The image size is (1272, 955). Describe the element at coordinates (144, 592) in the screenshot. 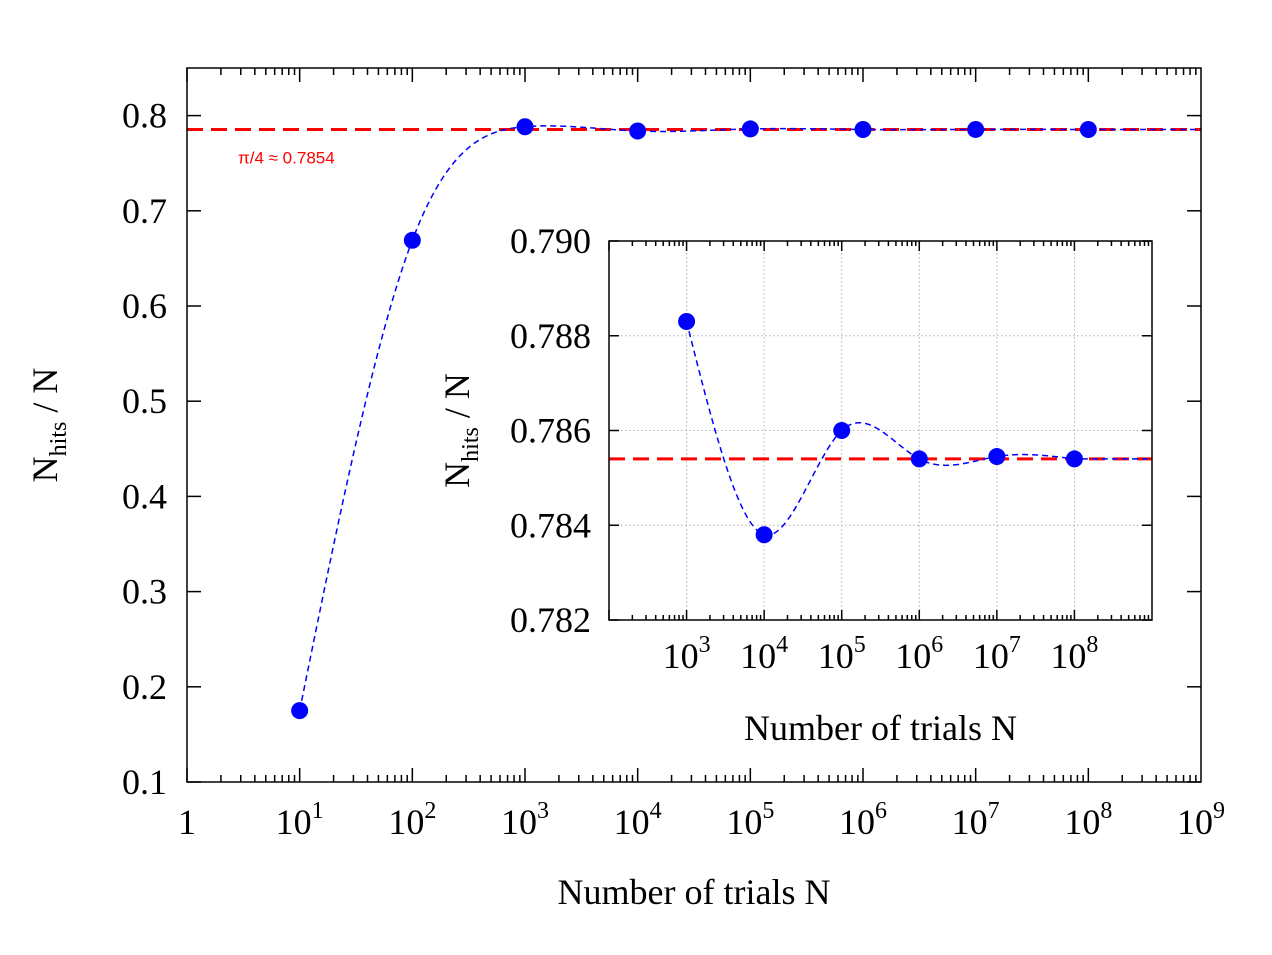

I see `main-y-tick-label: 0.3` at that location.